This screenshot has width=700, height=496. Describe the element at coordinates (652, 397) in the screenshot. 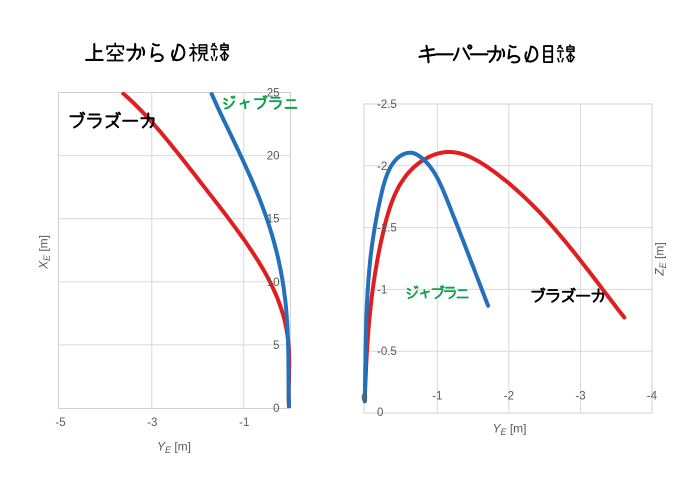

I see `svg-text: -4` at that location.